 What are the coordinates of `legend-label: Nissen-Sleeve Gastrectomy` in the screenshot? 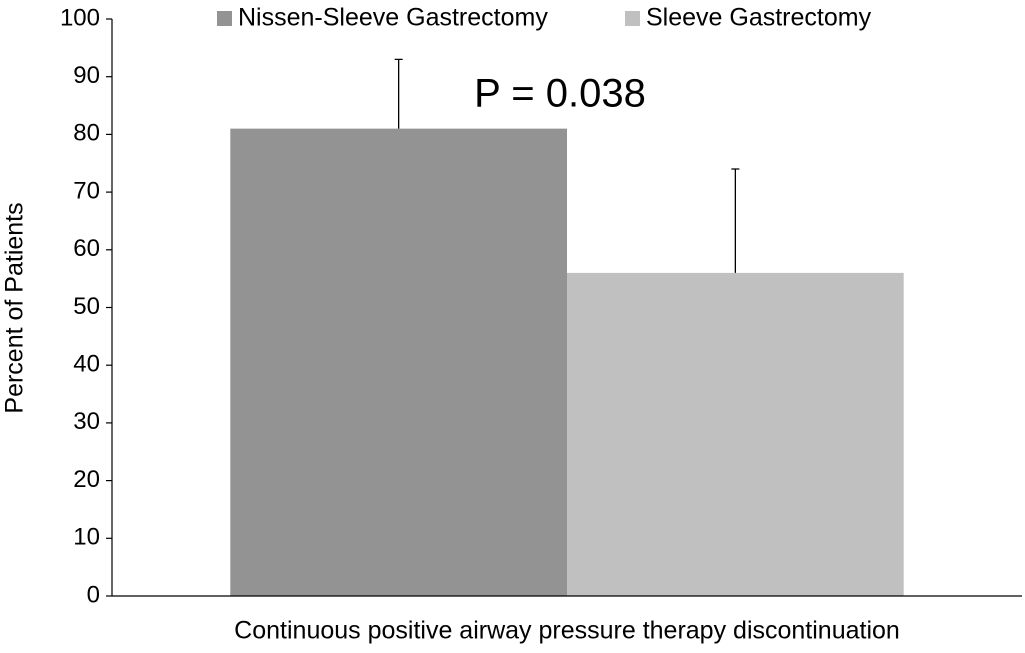 It's located at (393, 18).